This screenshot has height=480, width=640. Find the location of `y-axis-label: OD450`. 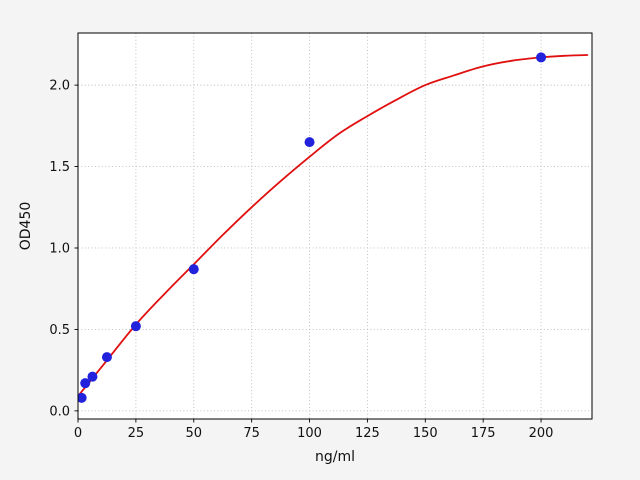

y-axis-label: OD450 is located at coordinates (26, 226).